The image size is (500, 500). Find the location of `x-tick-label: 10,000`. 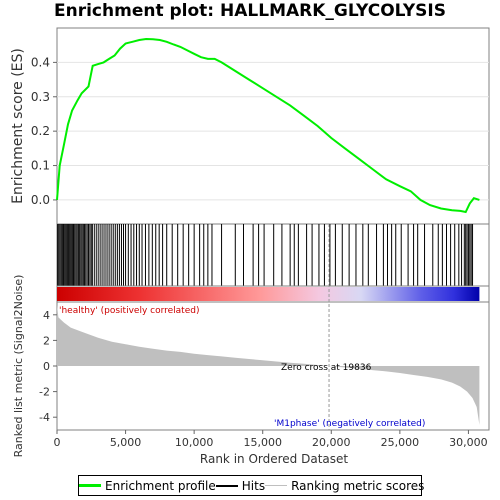

x-tick-label: 10,000 is located at coordinates (194, 442).